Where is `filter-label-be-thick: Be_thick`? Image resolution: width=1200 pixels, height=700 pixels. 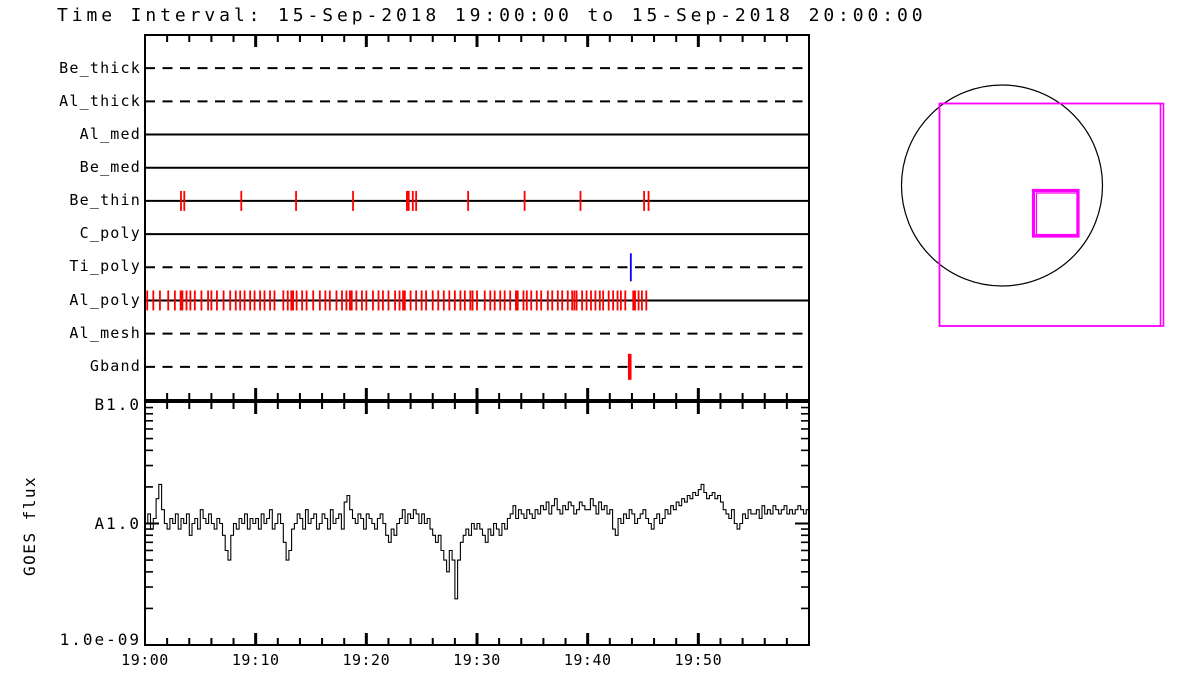 filter-label-be-thick: Be_thick is located at coordinates (100, 68).